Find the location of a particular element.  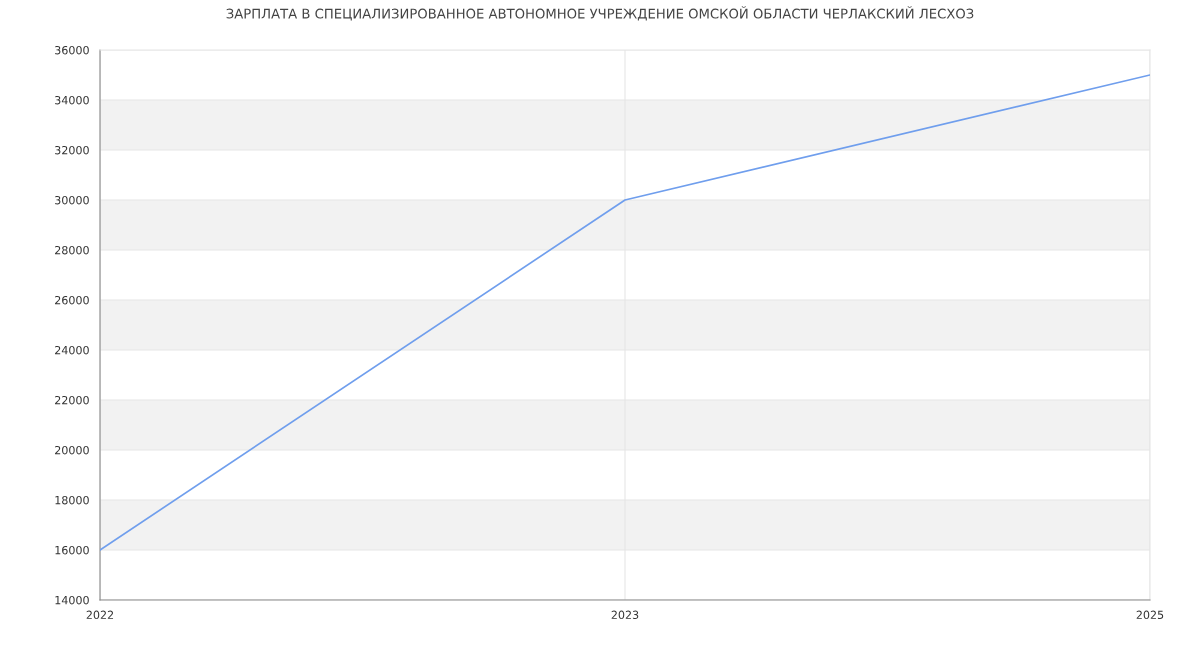

x-tick-label: 2023 is located at coordinates (625, 615).